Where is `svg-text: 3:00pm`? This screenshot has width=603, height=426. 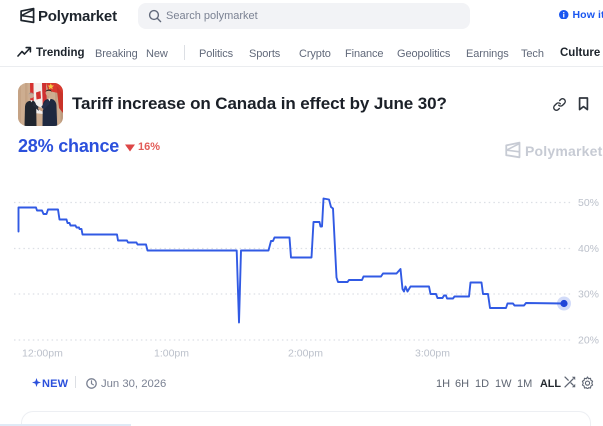 svg-text: 3:00pm is located at coordinates (432, 354).